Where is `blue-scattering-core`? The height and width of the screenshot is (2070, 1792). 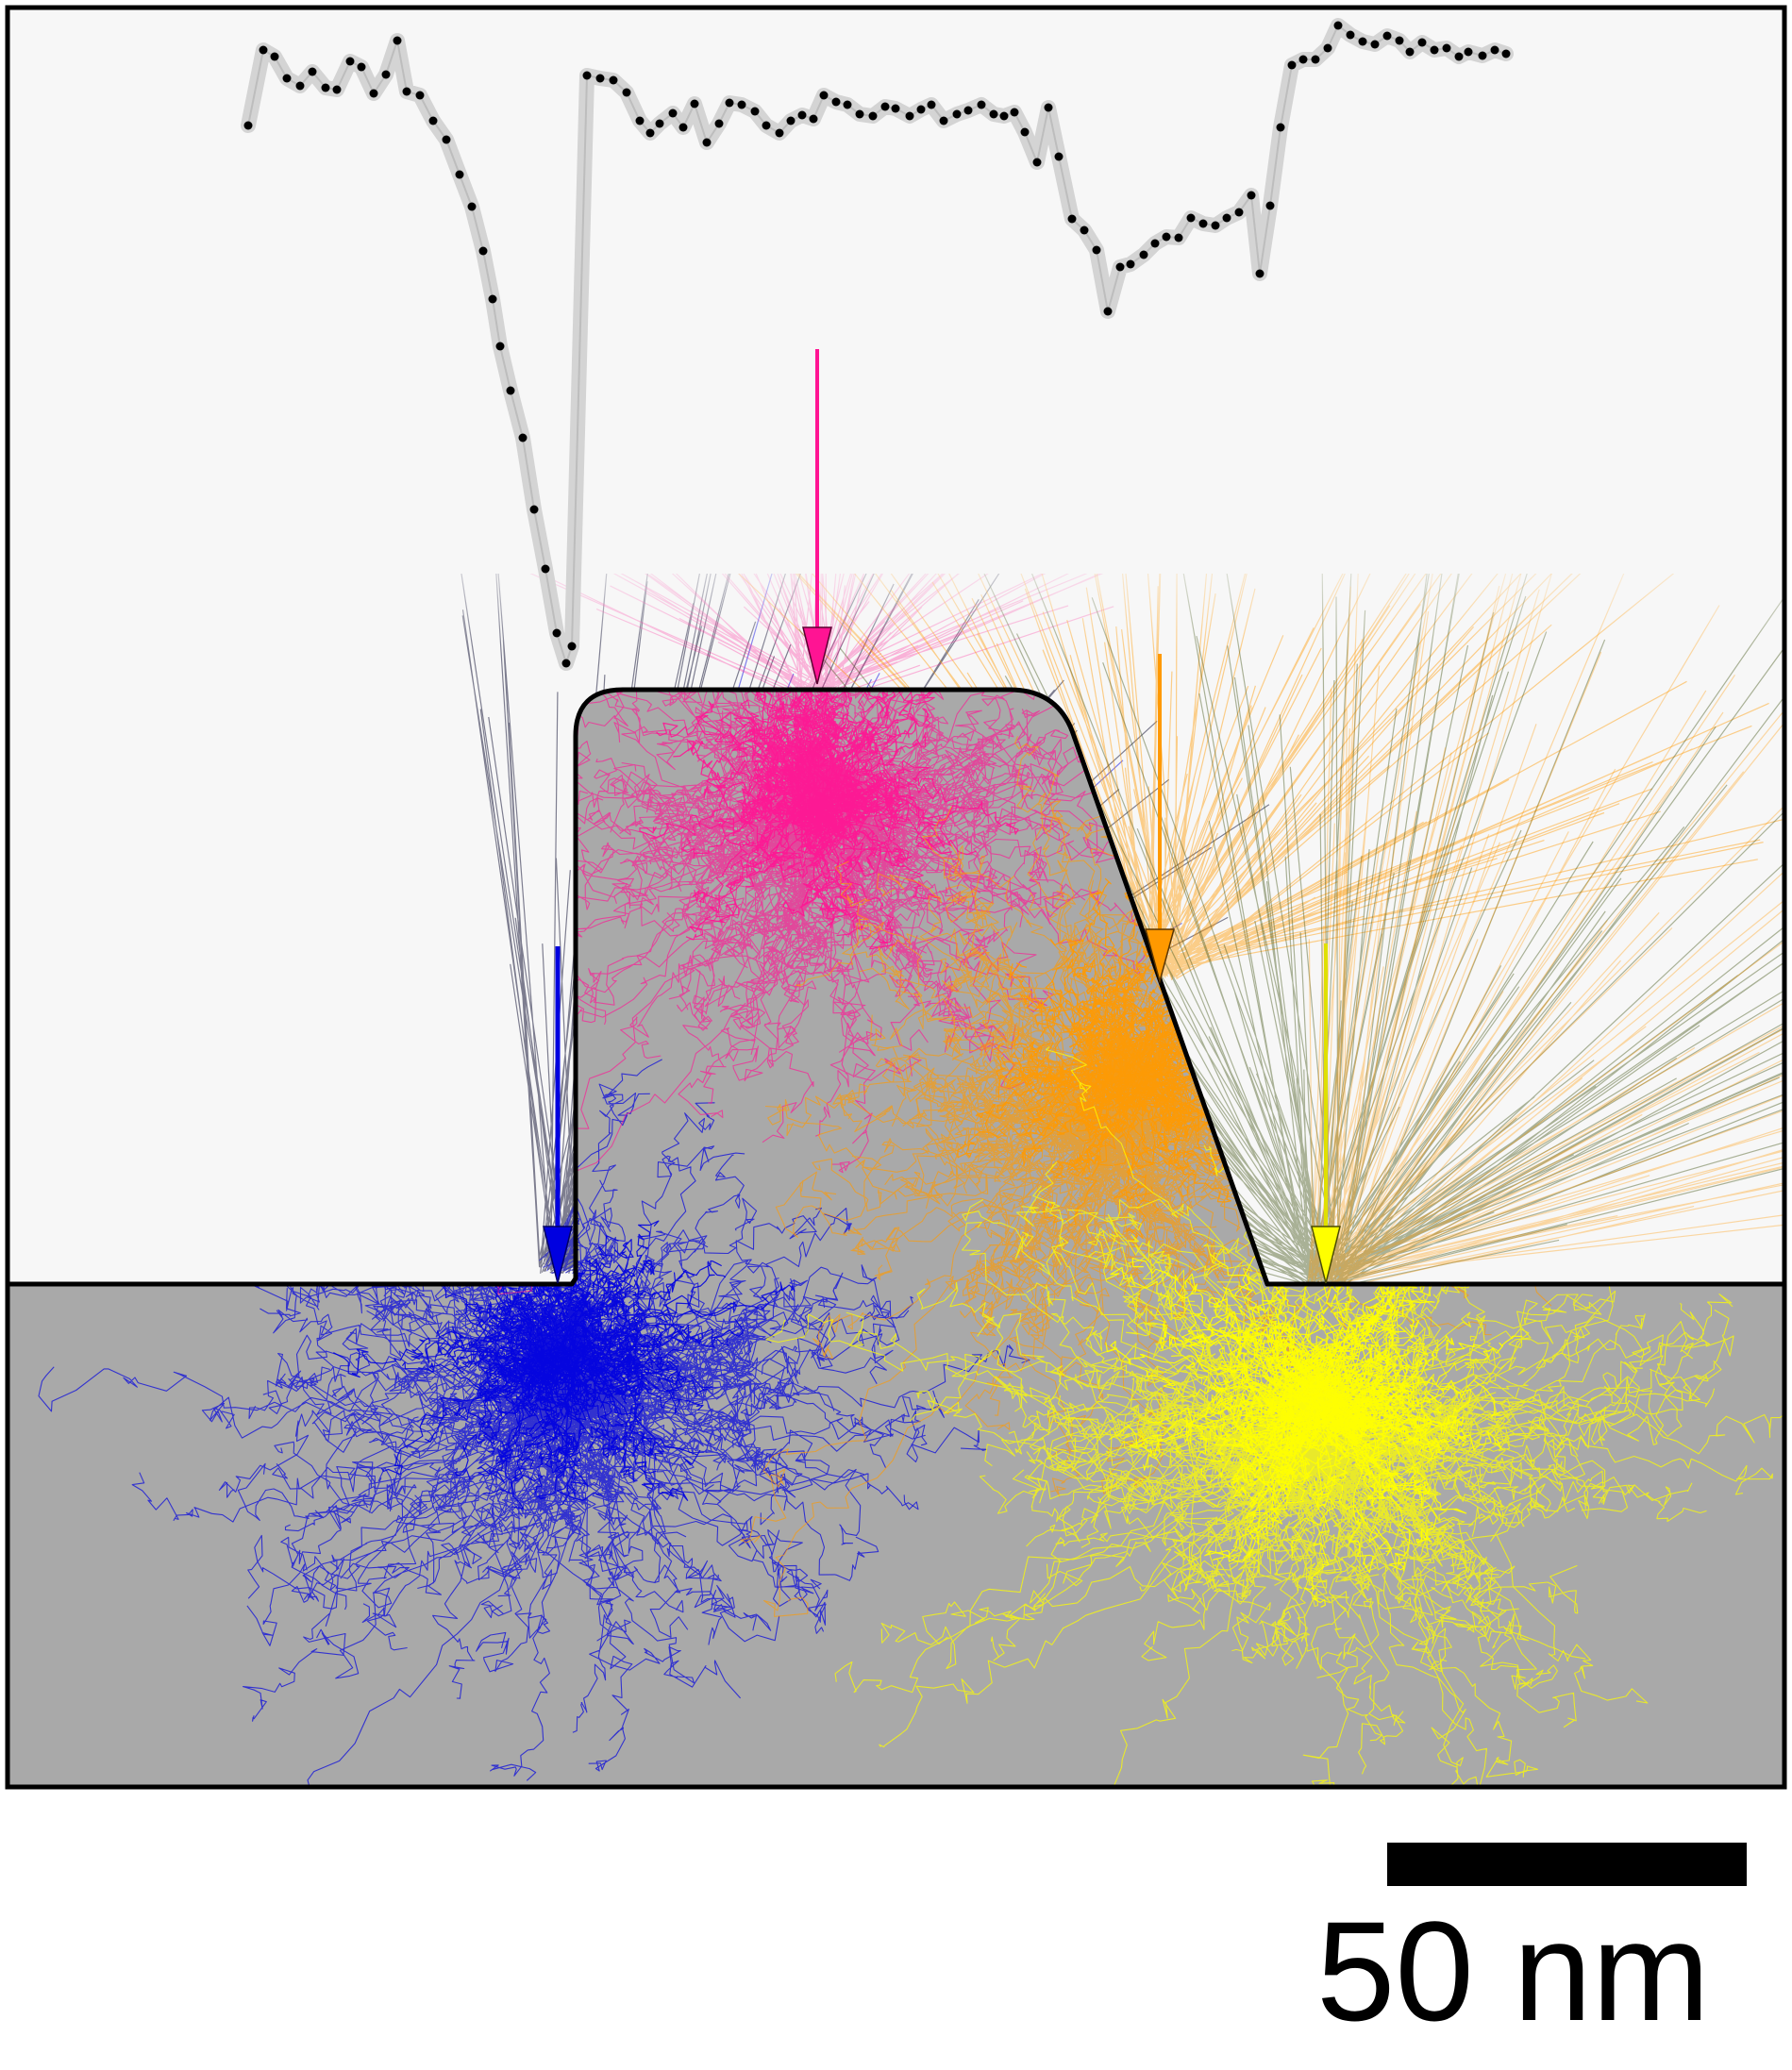 blue-scattering-core is located at coordinates (564, 1343).